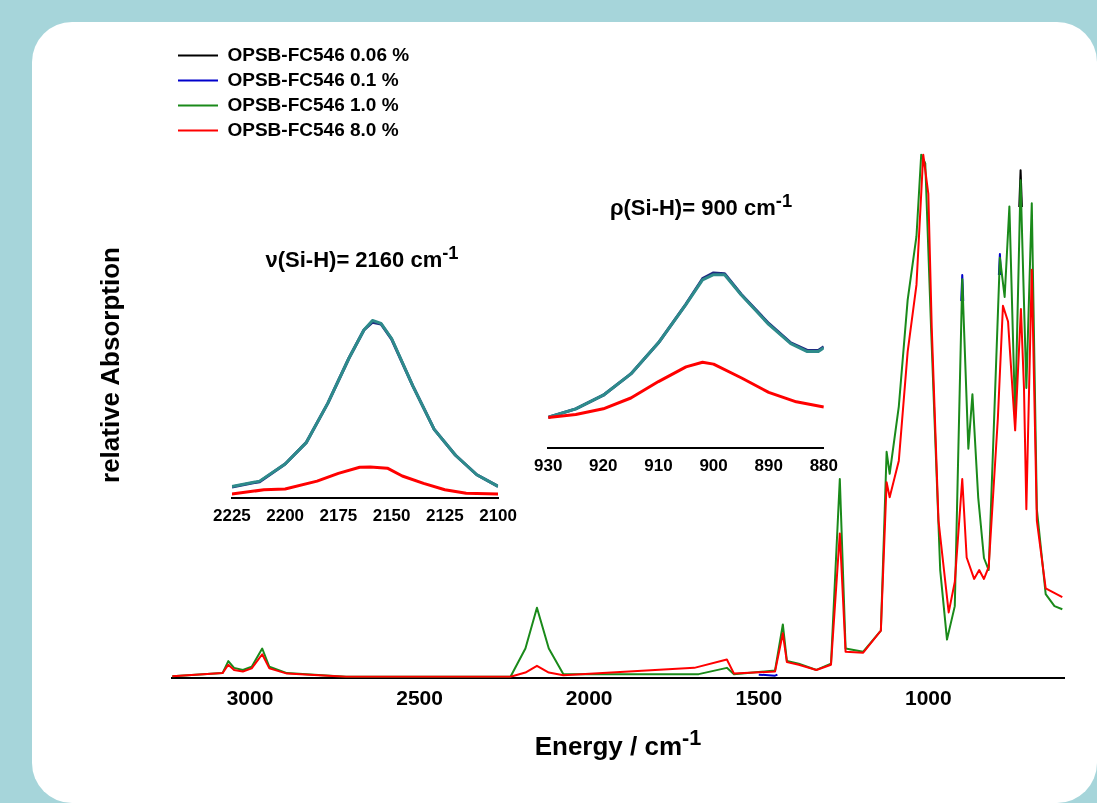 The width and height of the screenshot is (1097, 803). I want to click on x-axis-title: Energy / cm$^{-1}$, so click(618, 743).